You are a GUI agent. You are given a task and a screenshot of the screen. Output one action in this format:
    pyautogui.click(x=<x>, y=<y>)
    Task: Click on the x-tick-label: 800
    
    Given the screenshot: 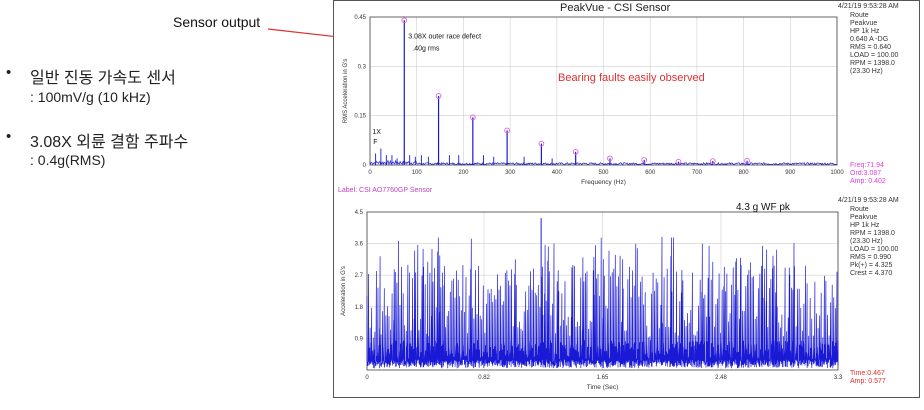 What is the action you would take?
    pyautogui.click(x=744, y=173)
    